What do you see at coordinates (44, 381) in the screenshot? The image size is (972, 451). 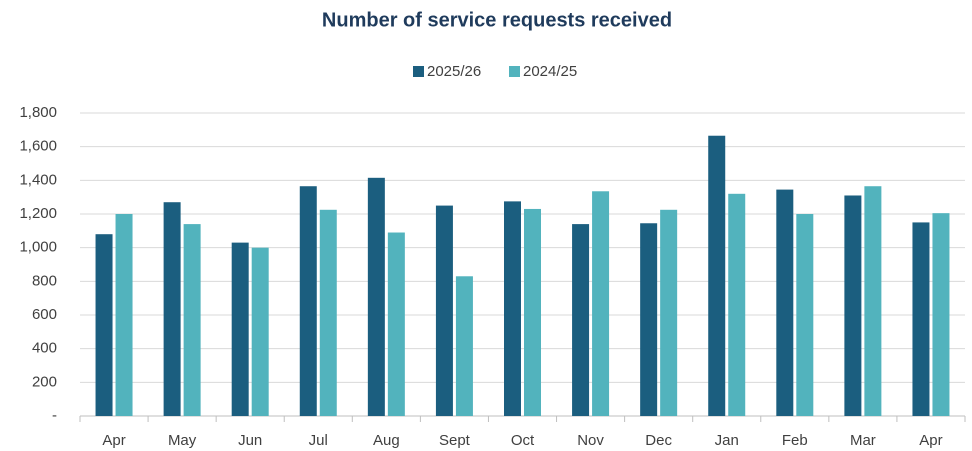 I see `y-tick-label: 200` at bounding box center [44, 381].